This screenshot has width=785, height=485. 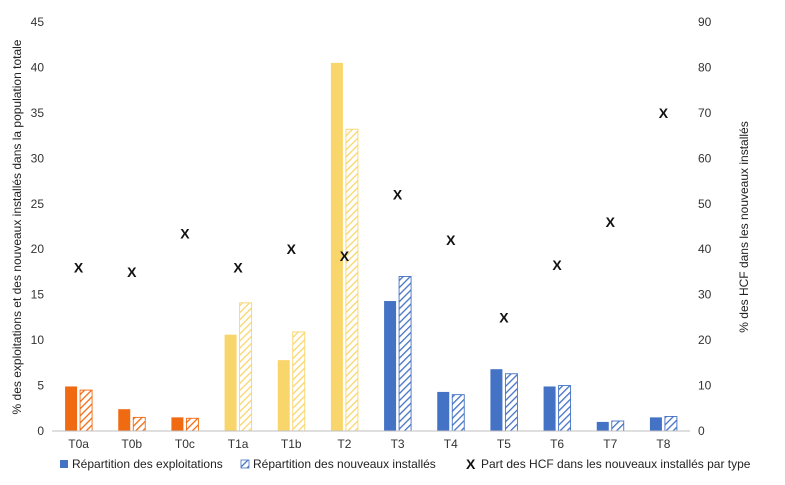 I want to click on hcf-marker-T5: X, so click(x=504, y=317).